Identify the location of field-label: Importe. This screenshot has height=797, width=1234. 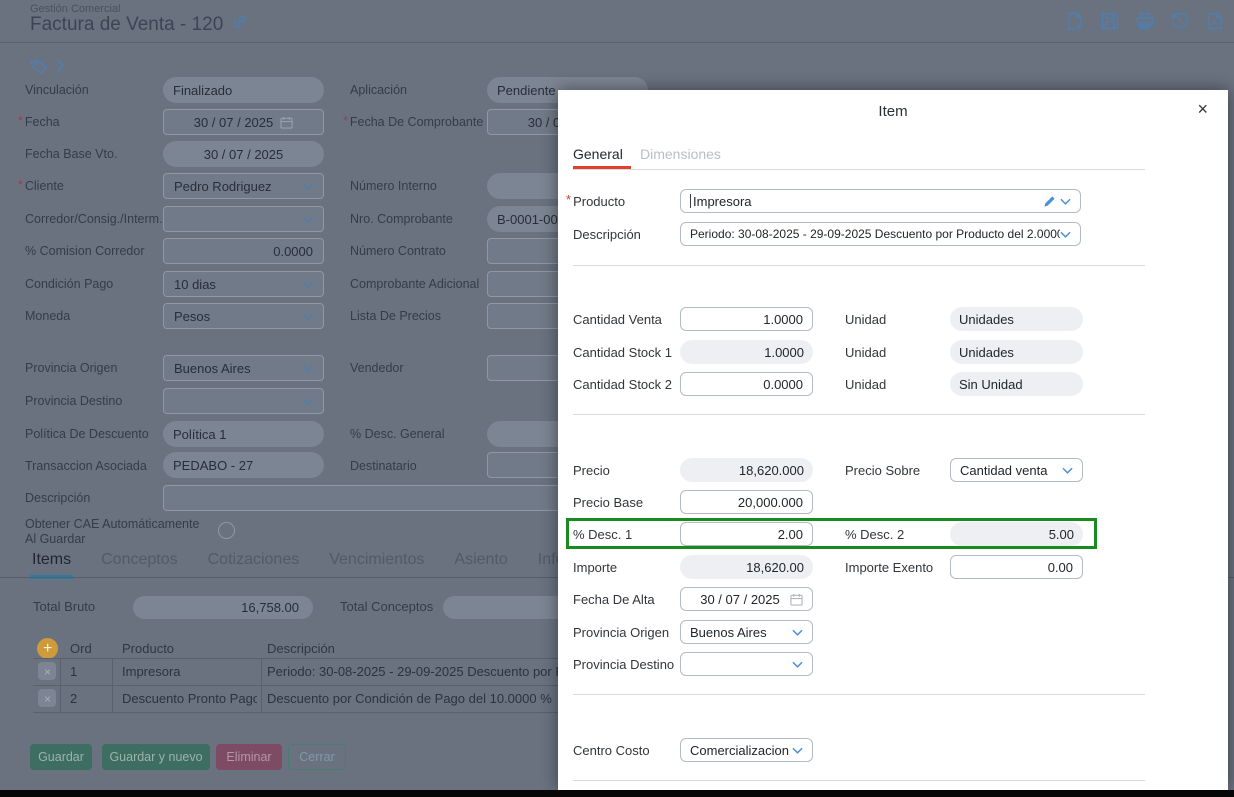
(595, 567).